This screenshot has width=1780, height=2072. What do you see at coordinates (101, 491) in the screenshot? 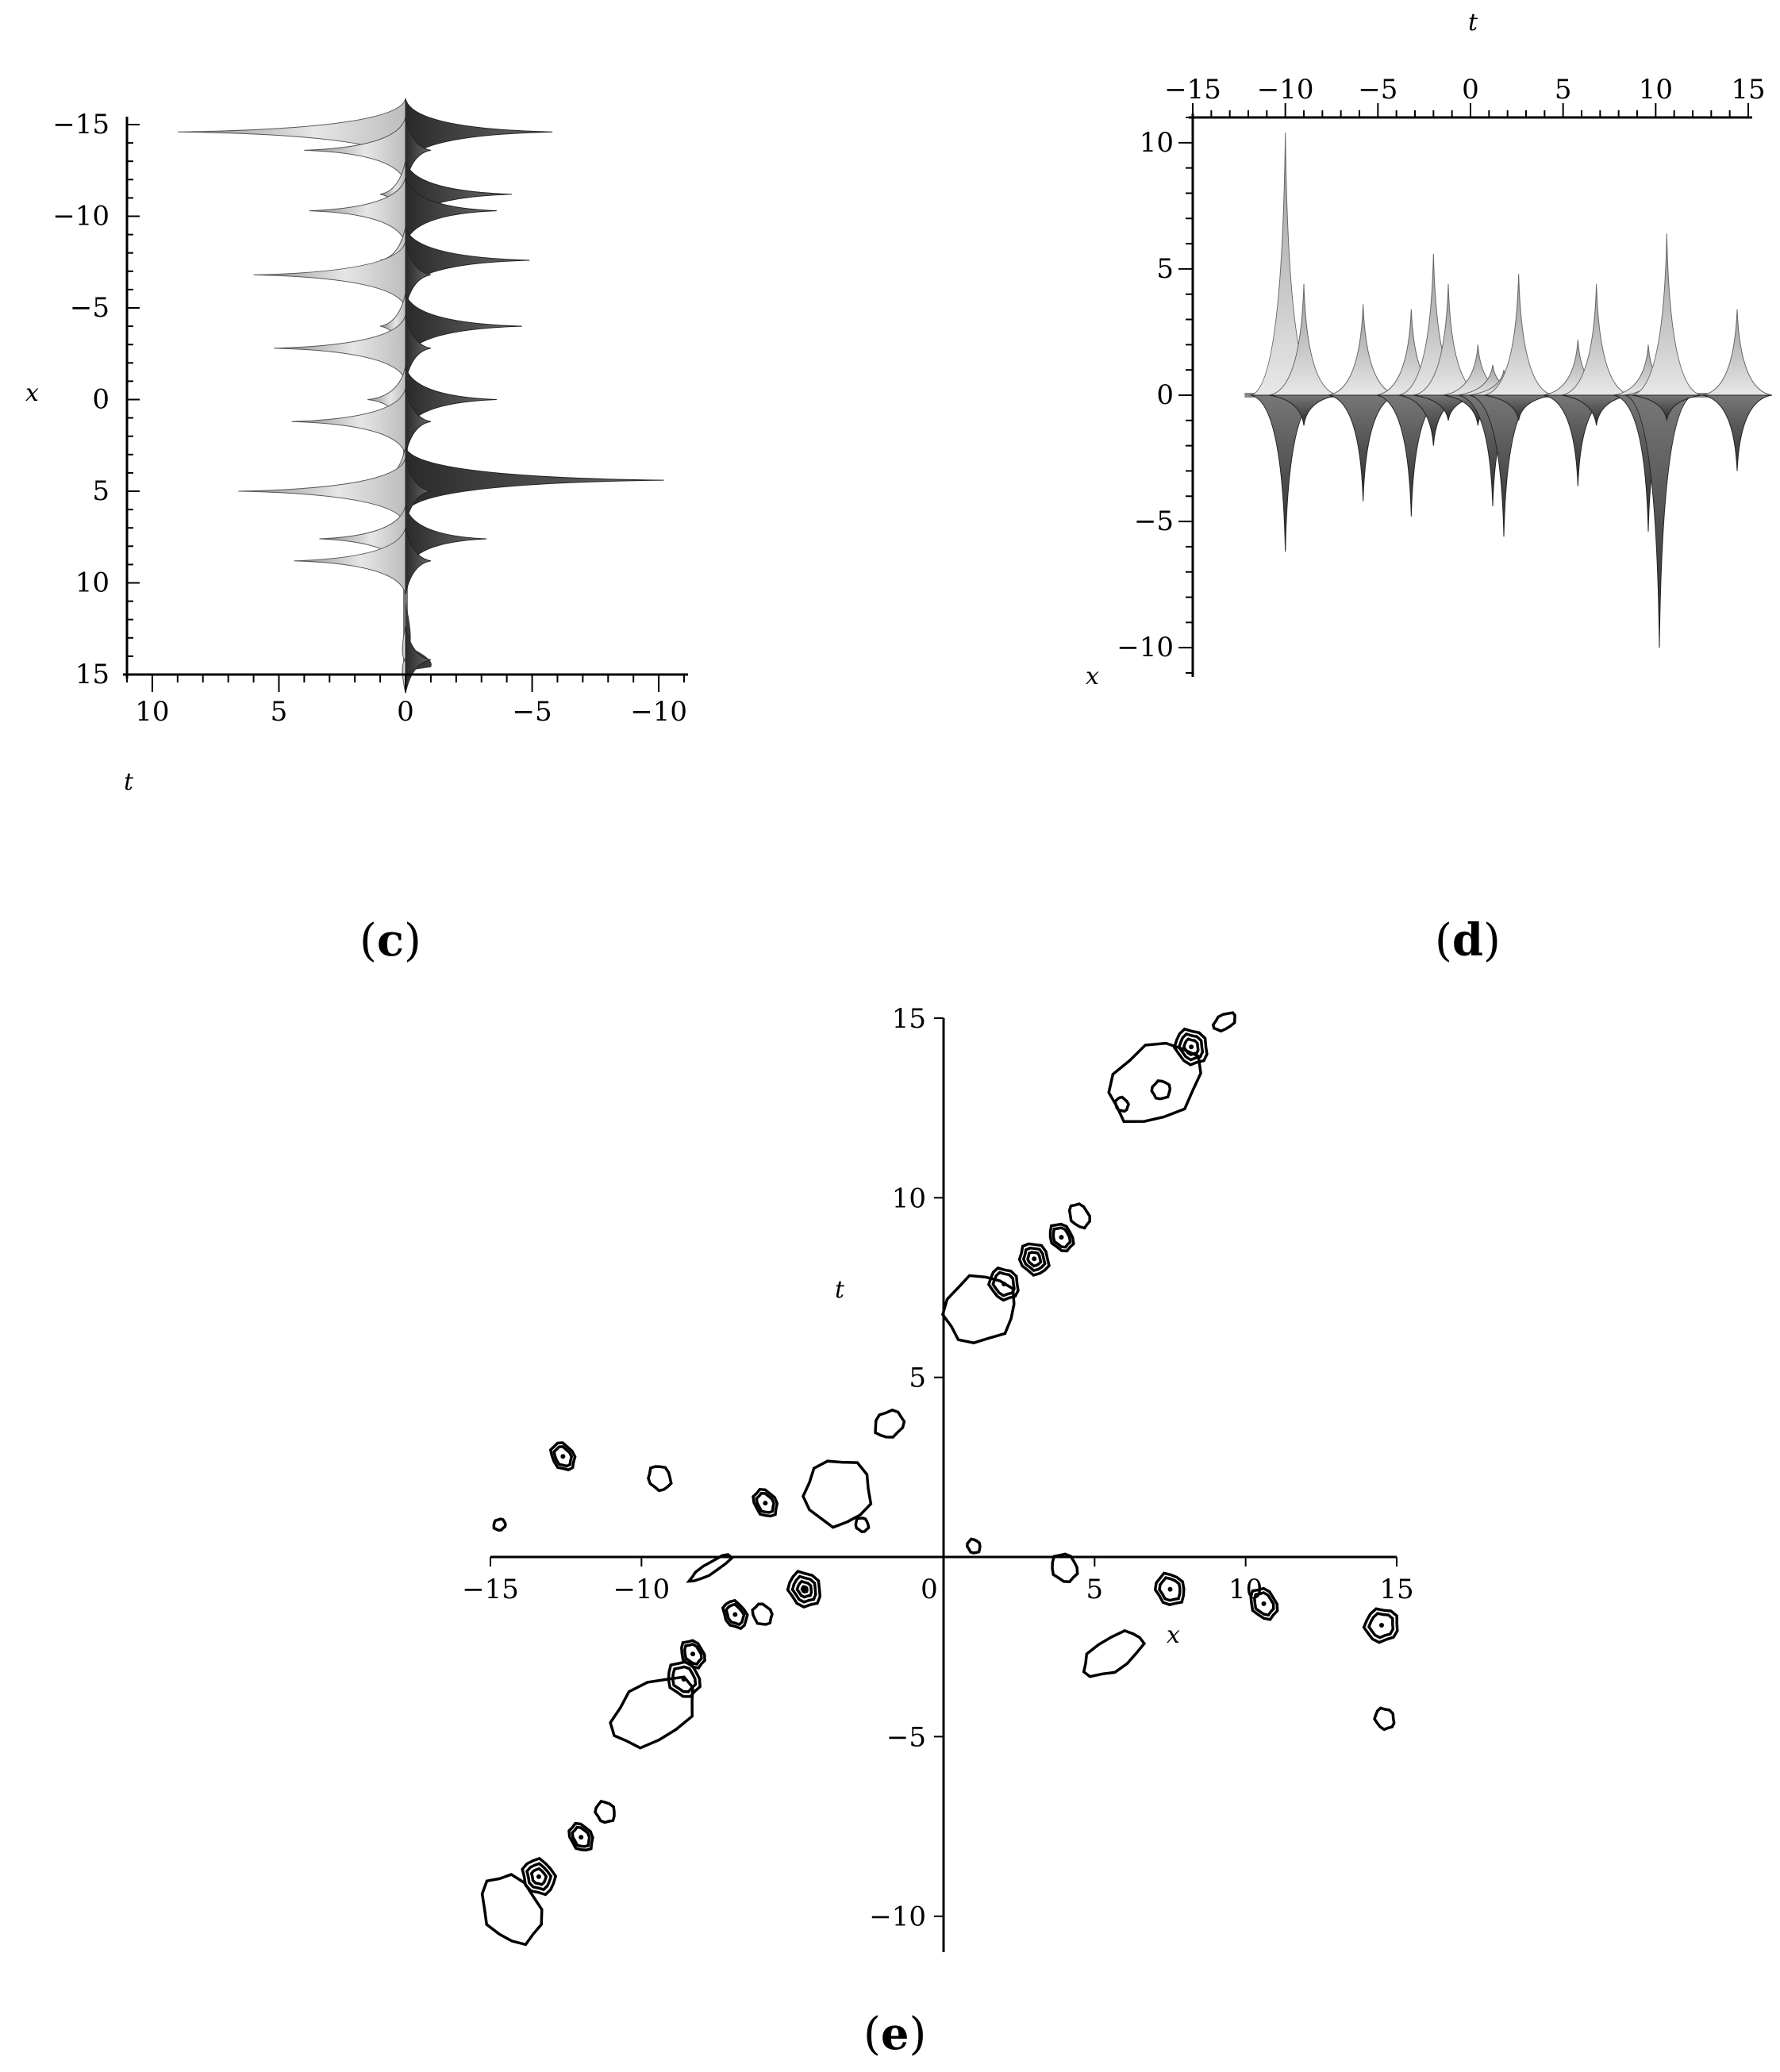
I see `panel-c-y-tick-label: 5` at bounding box center [101, 491].